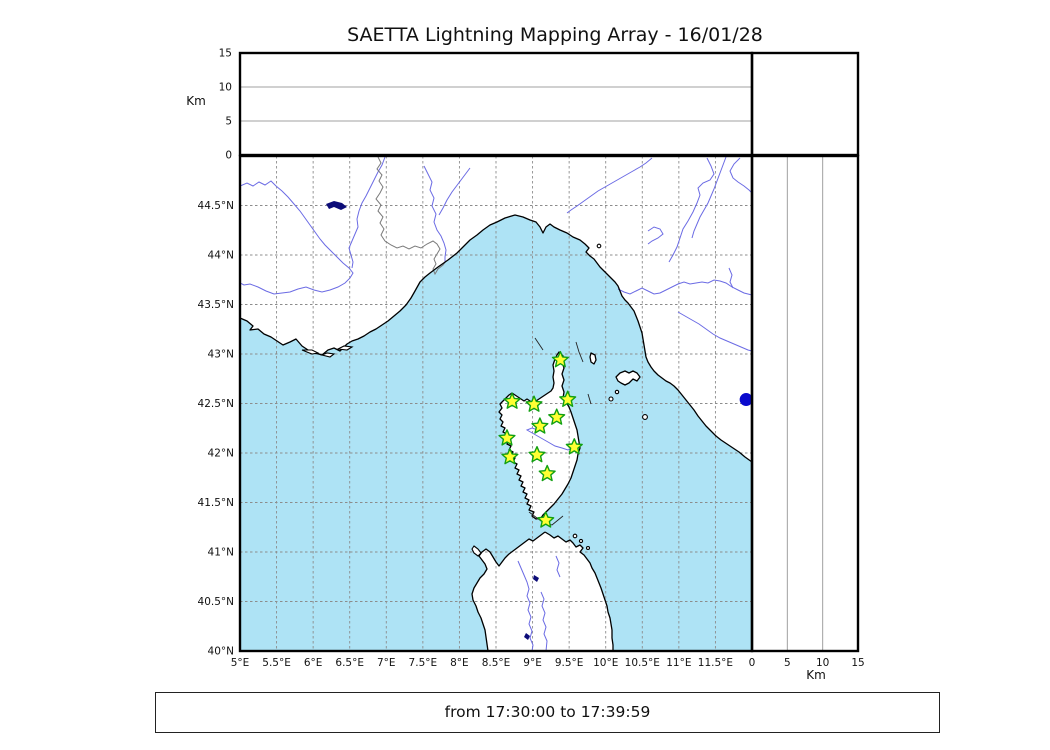 The height and width of the screenshot is (750, 1050). Describe the element at coordinates (496, 663) in the screenshot. I see `lon-tick-label: 8.5°E` at that location.